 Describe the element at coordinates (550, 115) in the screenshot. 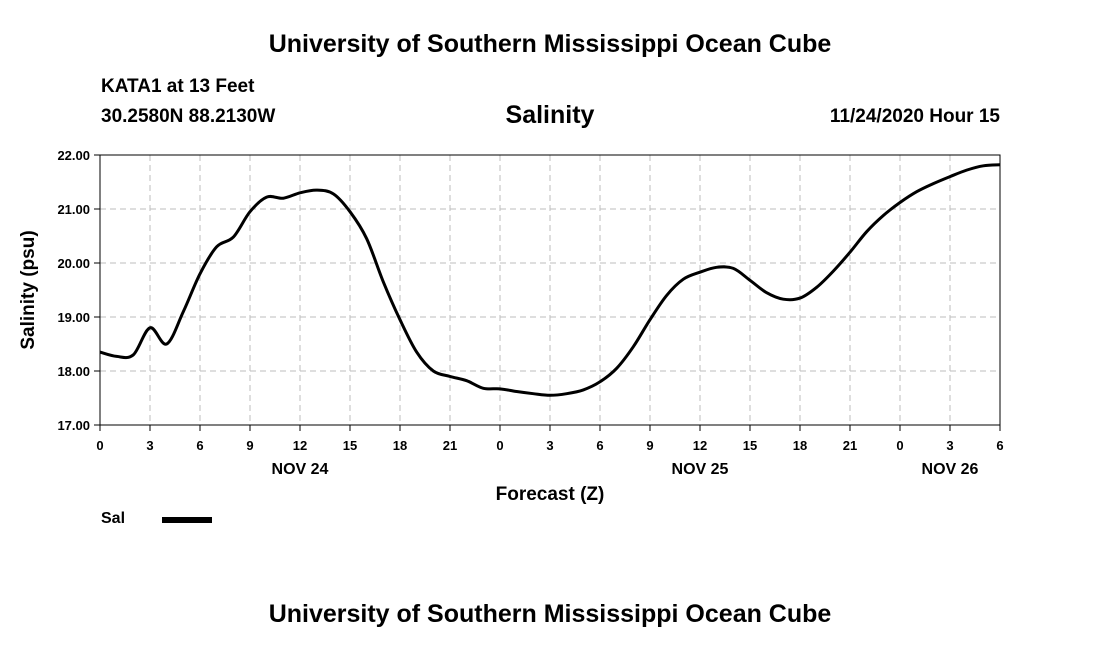

I see `chart-title: Salinity` at that location.